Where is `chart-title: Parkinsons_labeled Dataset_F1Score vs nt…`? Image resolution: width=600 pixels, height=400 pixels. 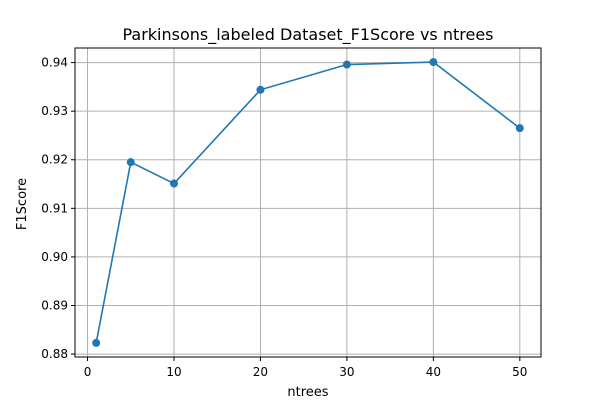
chart-title: Parkinsons_labeled Dataset_F1Score vs nt… is located at coordinates (307, 35).